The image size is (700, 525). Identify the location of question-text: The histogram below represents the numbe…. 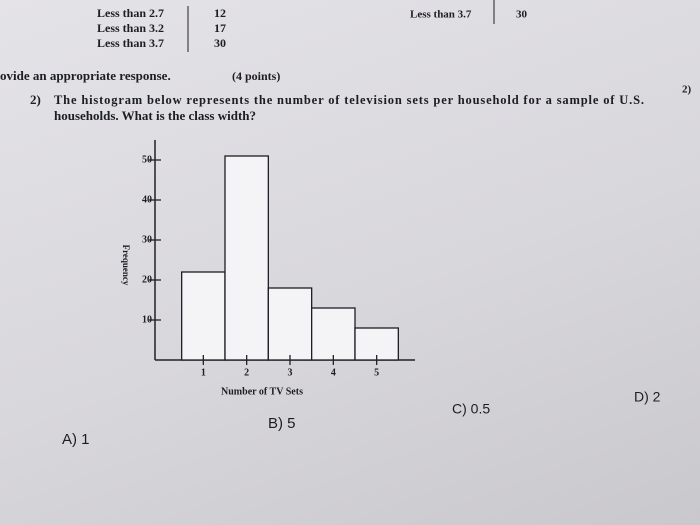
(349, 100).